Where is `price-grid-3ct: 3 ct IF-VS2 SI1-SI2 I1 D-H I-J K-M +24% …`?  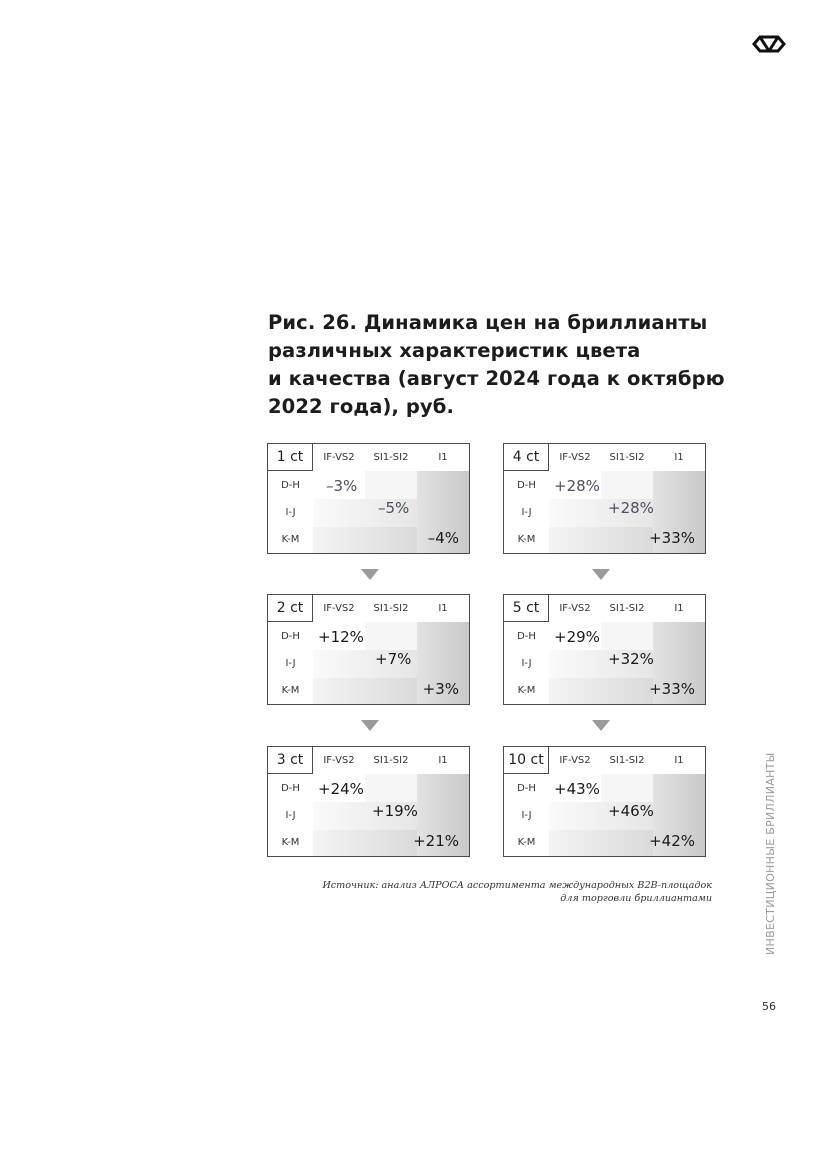 price-grid-3ct: 3 ct IF-VS2 SI1-SI2 I1 D-H I-J K-M +24% … is located at coordinates (368, 801).